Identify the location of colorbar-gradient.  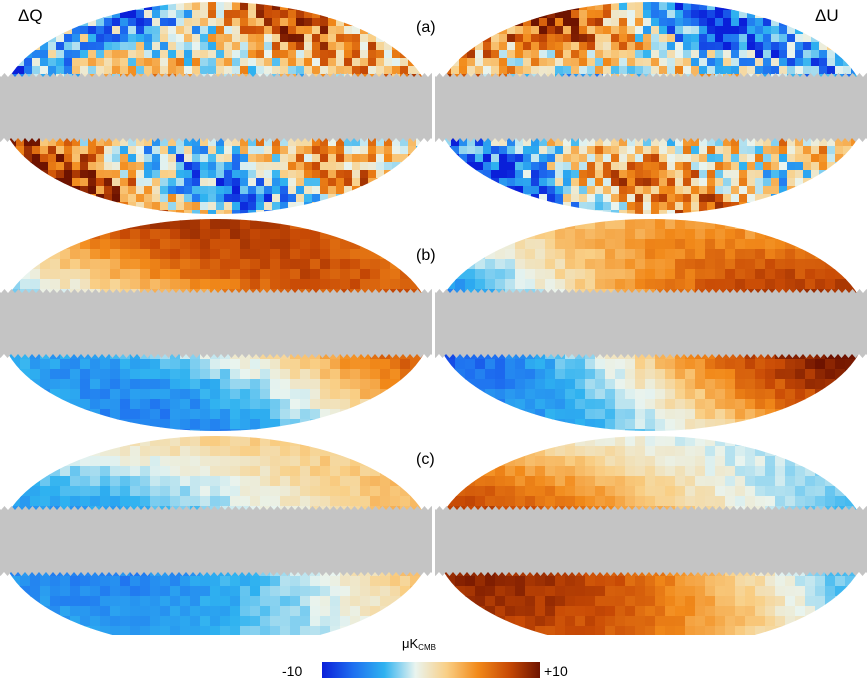
(431, 670).